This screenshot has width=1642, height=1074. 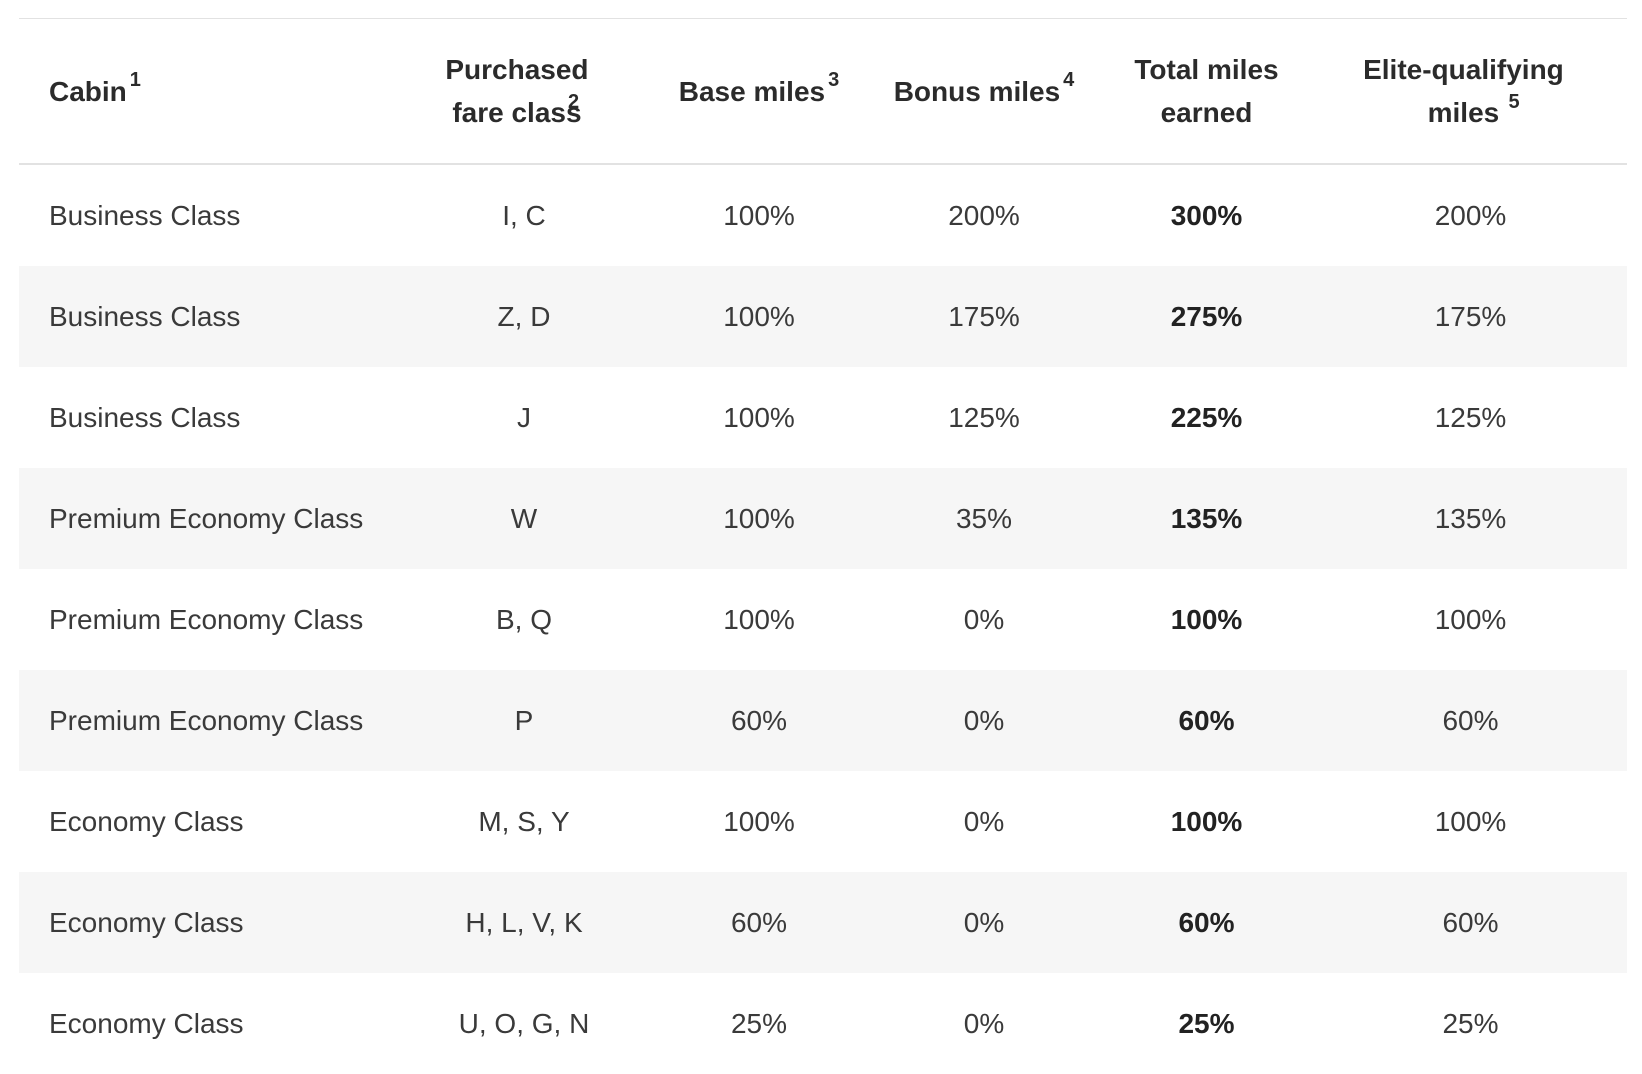 I want to click on header-base-label: Base miles, so click(x=752, y=91).